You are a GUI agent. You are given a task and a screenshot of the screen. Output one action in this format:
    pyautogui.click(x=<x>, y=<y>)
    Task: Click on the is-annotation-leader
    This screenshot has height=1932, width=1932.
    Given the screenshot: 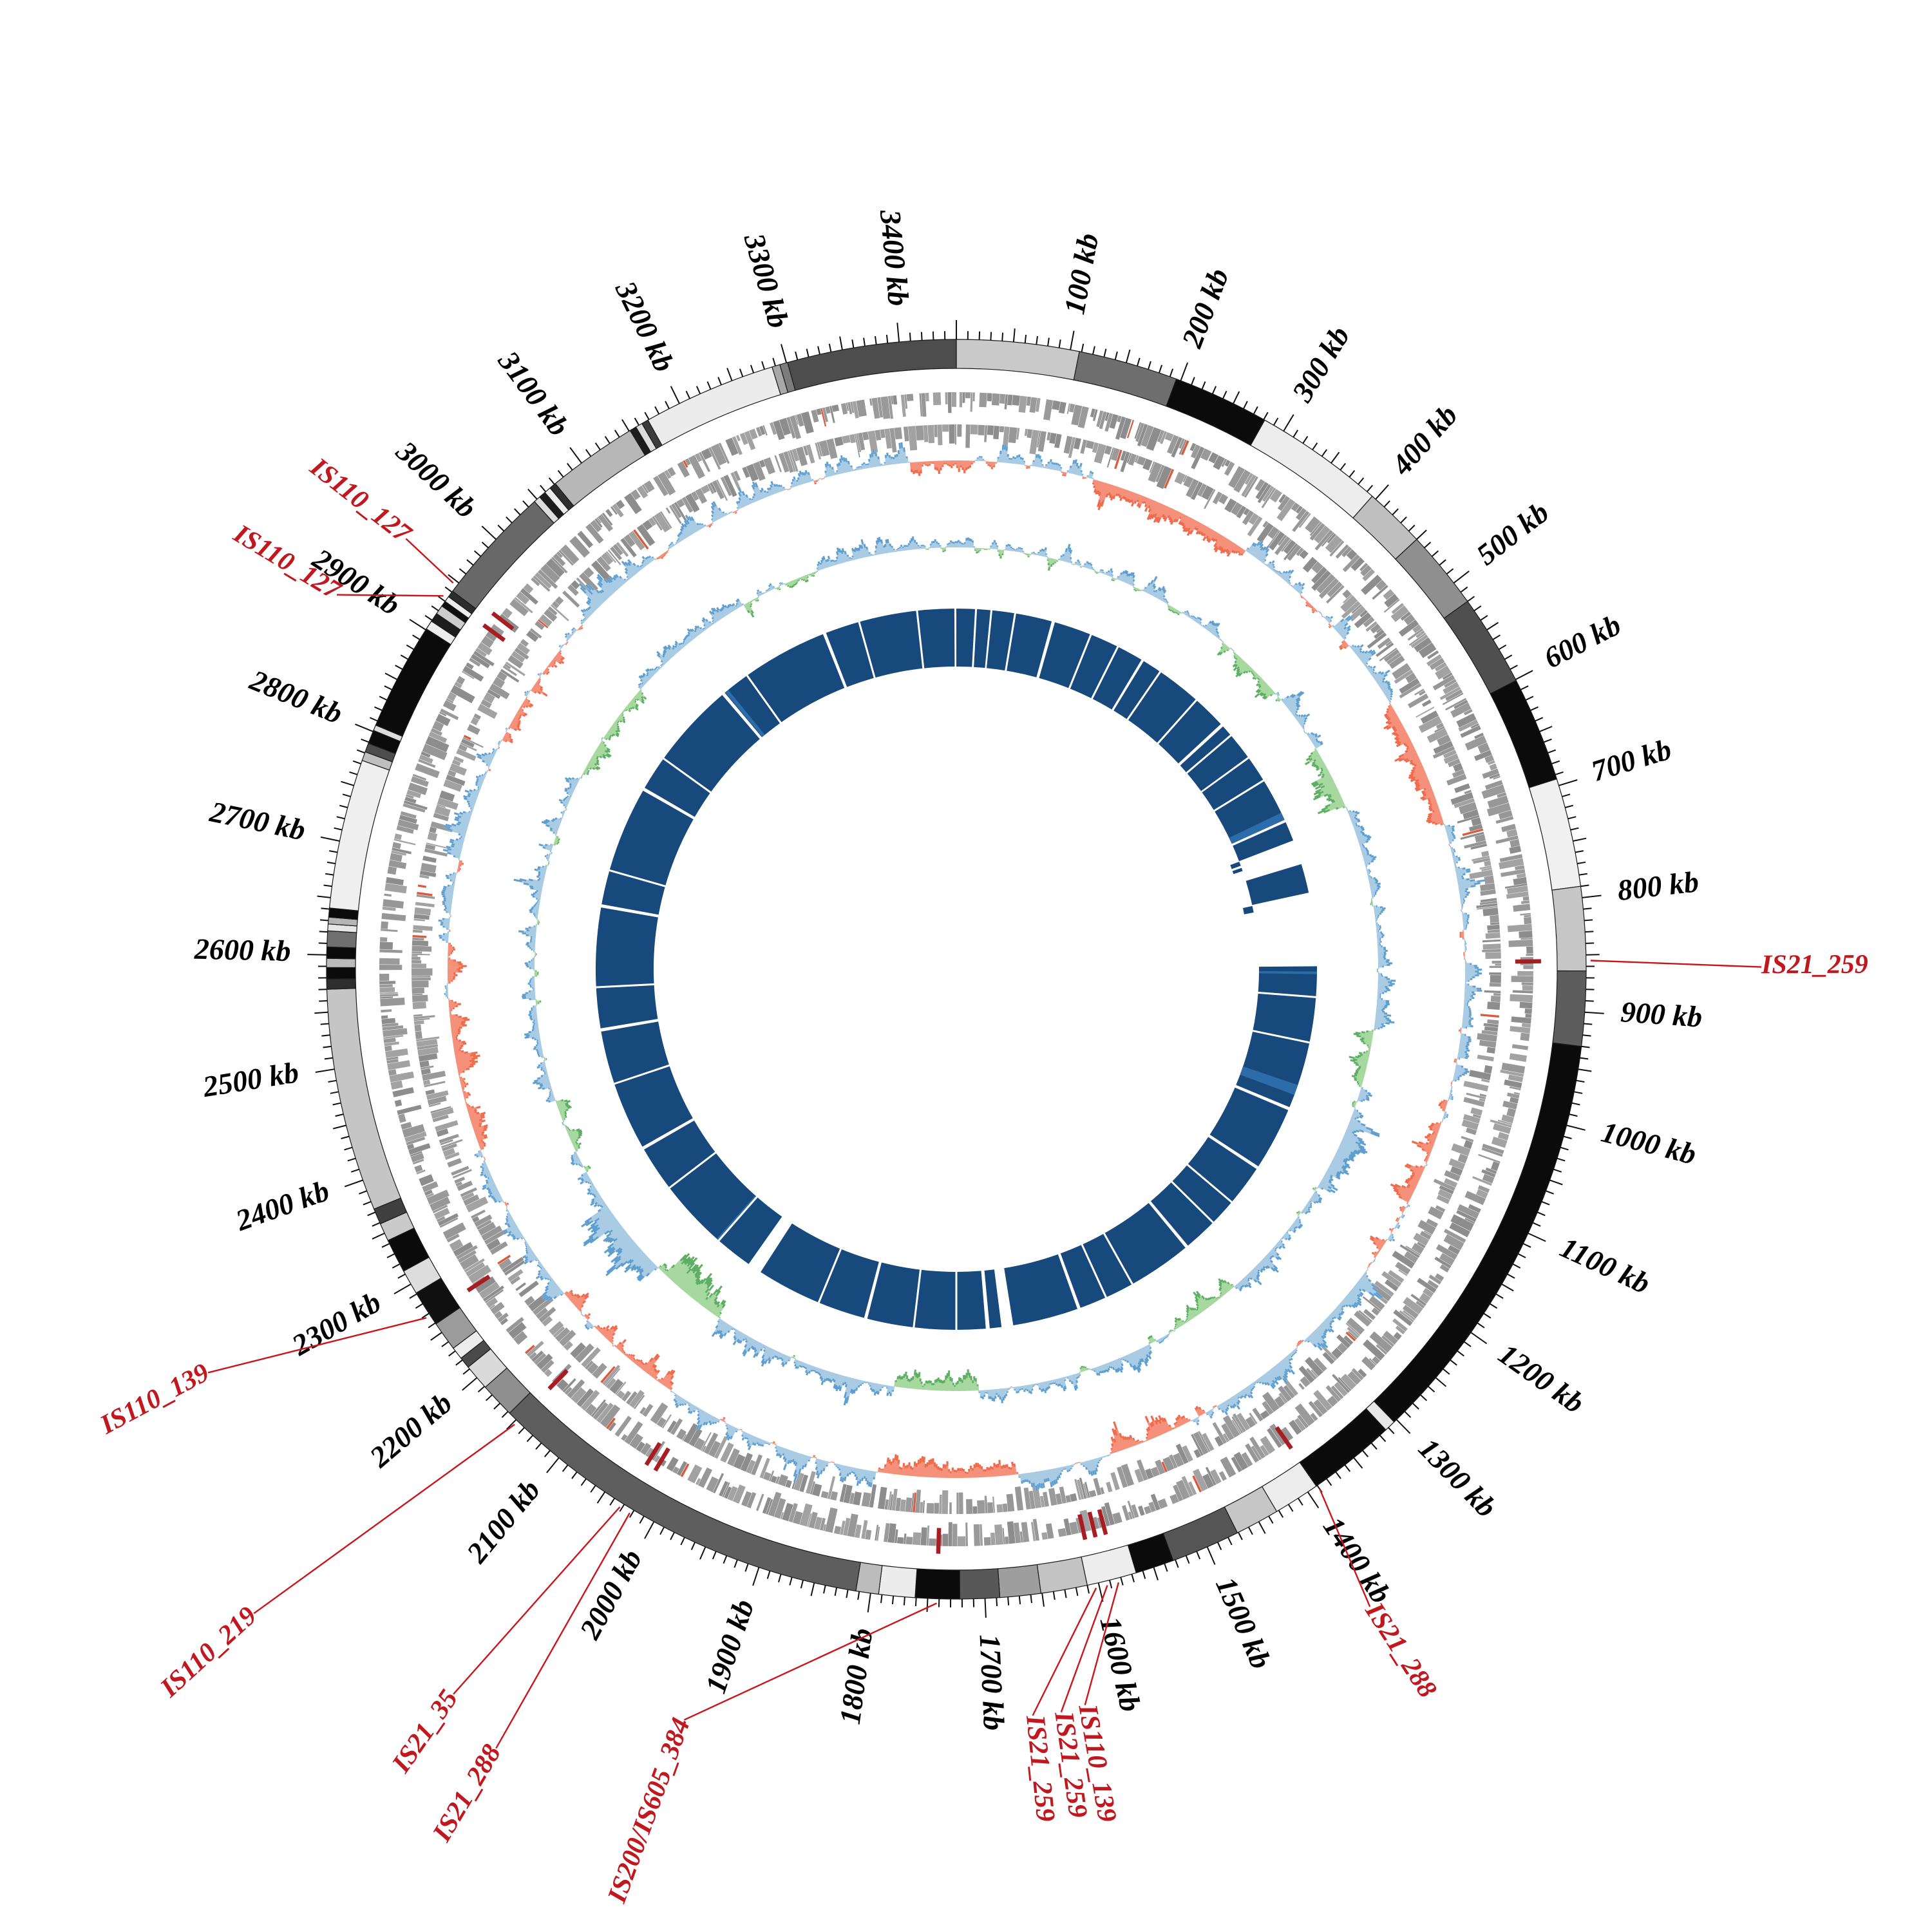 What is the action you would take?
    pyautogui.click(x=1676, y=964)
    